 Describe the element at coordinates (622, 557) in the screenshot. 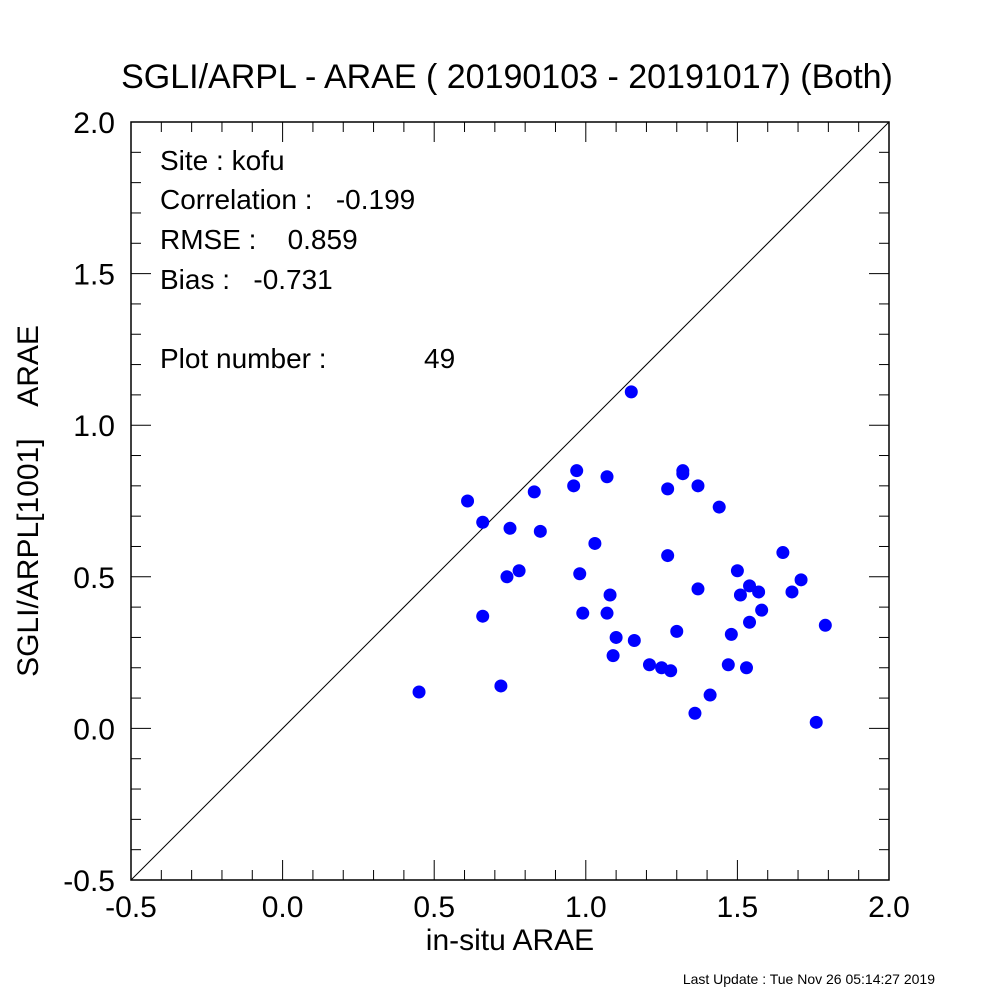

I see `data-points` at that location.